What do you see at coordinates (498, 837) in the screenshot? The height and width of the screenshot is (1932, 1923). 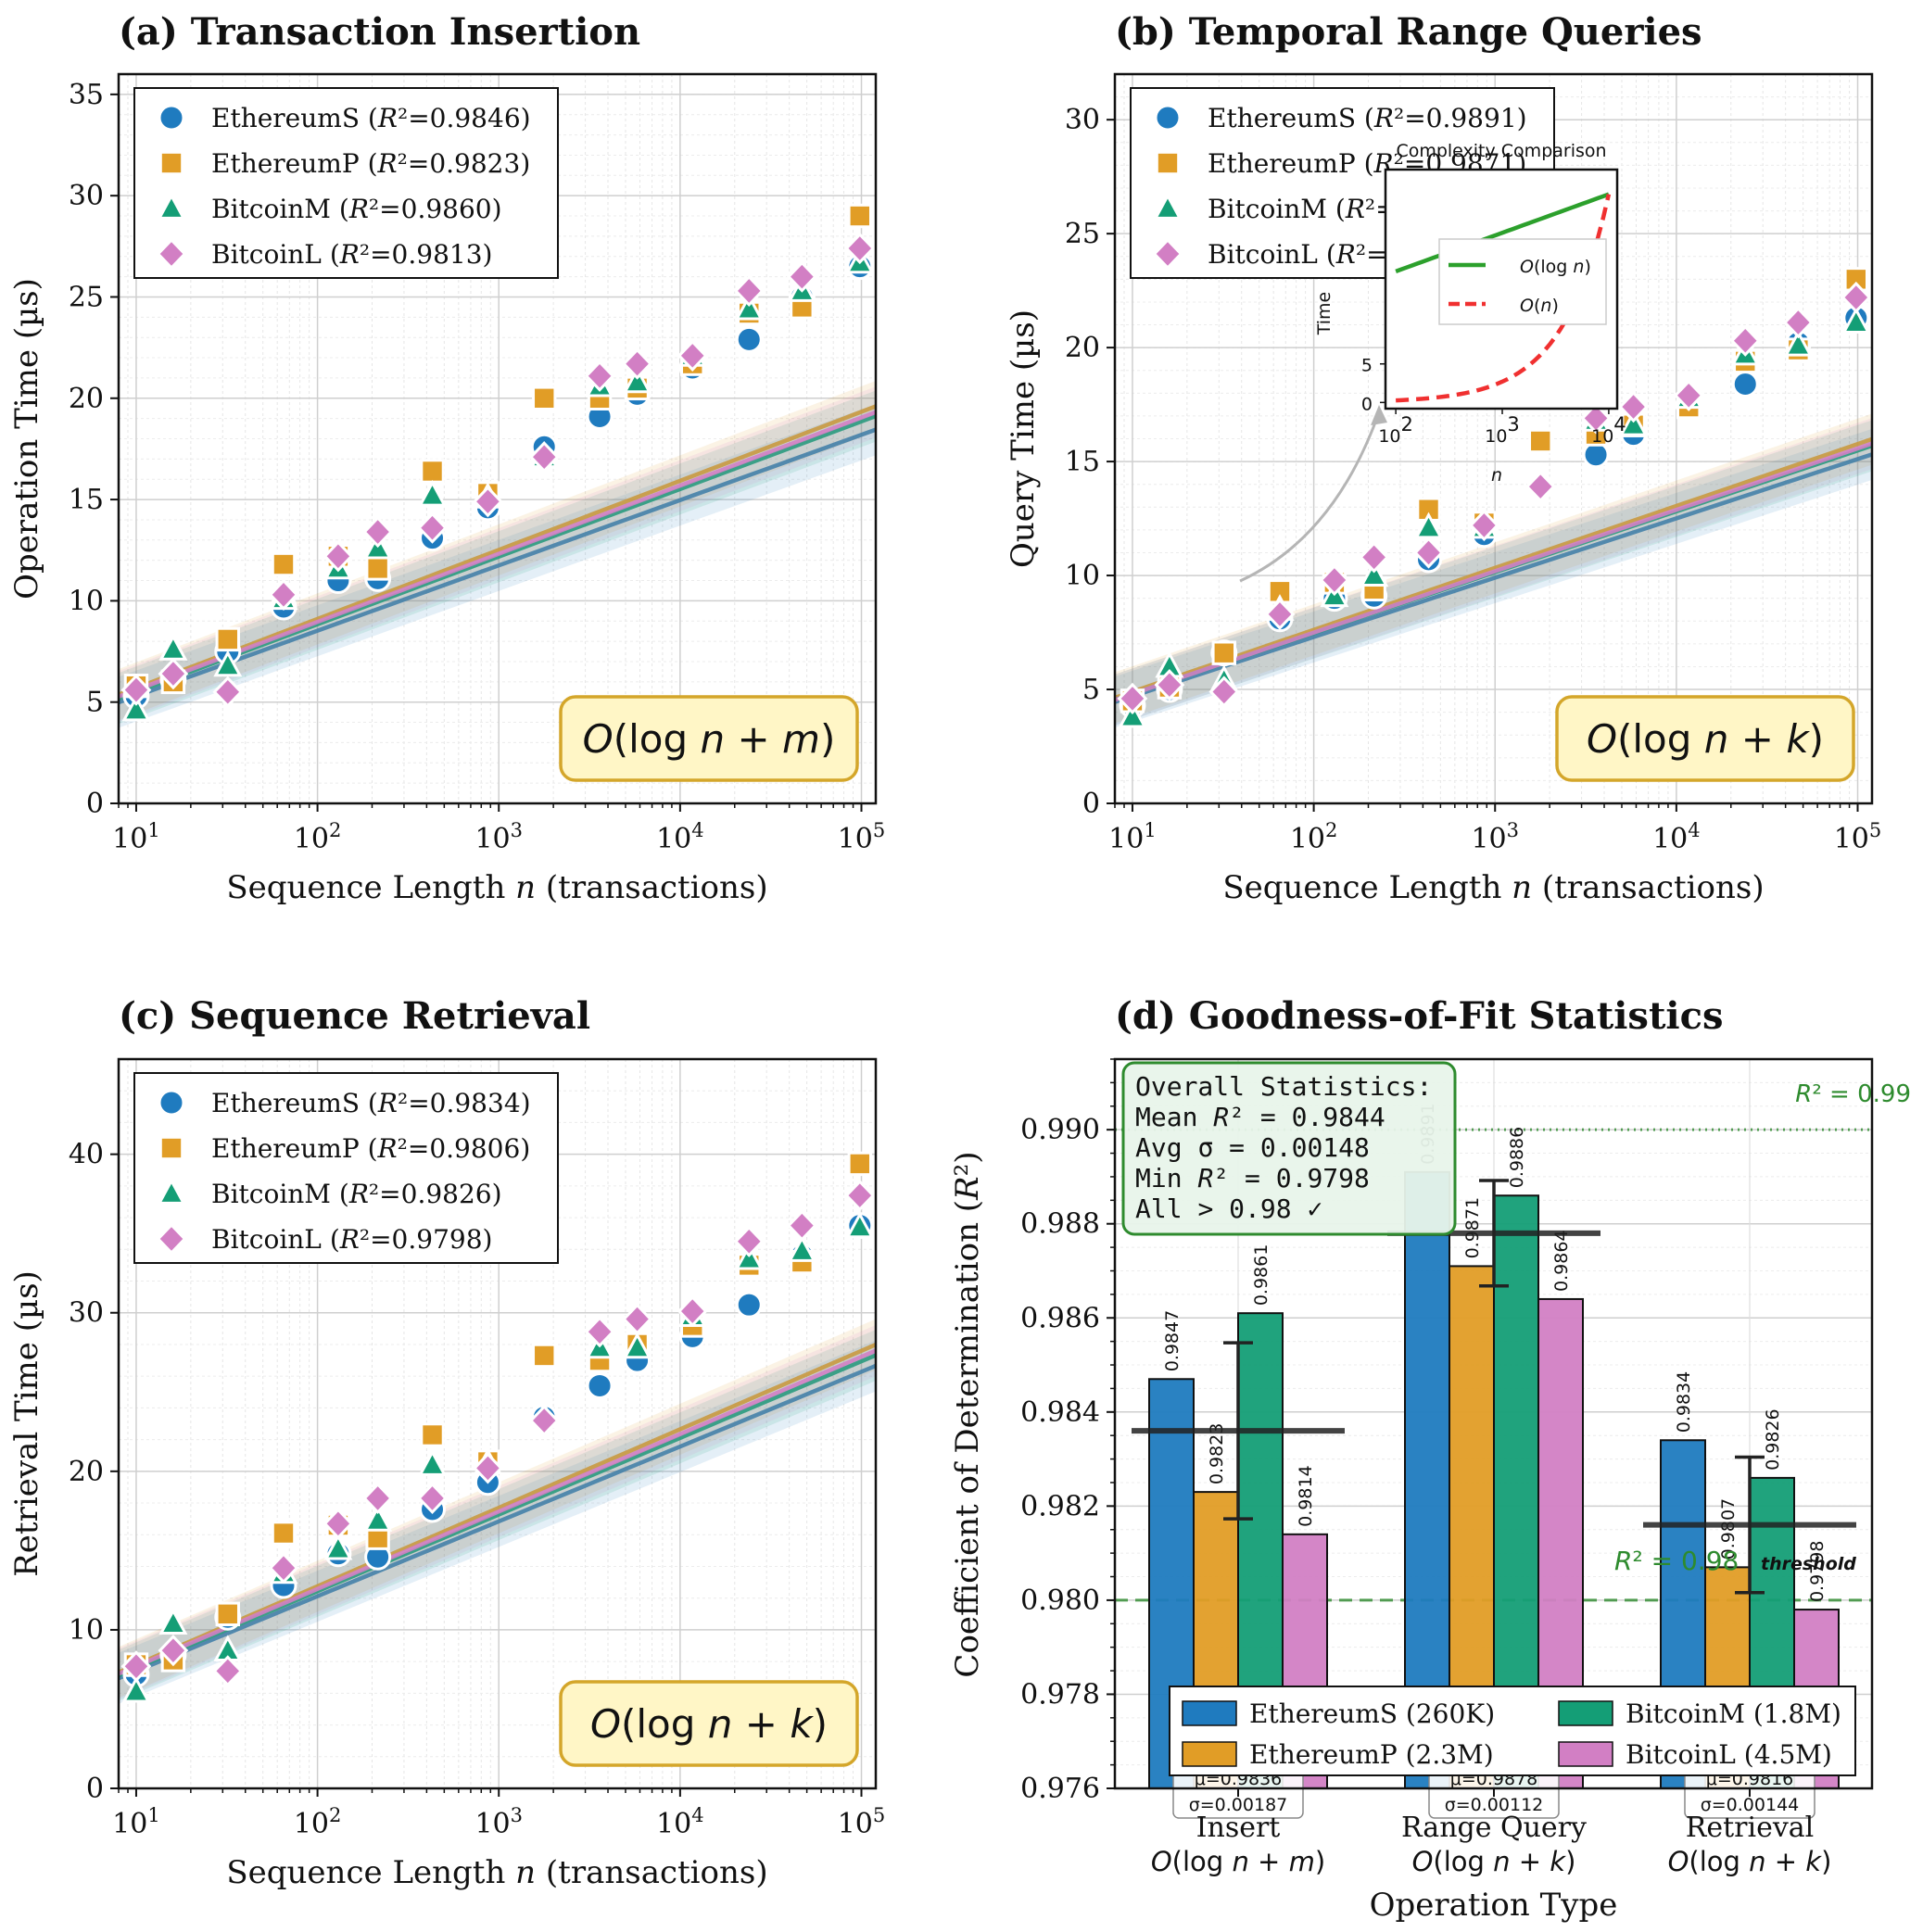 I see `x-tick-label: 10³` at bounding box center [498, 837].